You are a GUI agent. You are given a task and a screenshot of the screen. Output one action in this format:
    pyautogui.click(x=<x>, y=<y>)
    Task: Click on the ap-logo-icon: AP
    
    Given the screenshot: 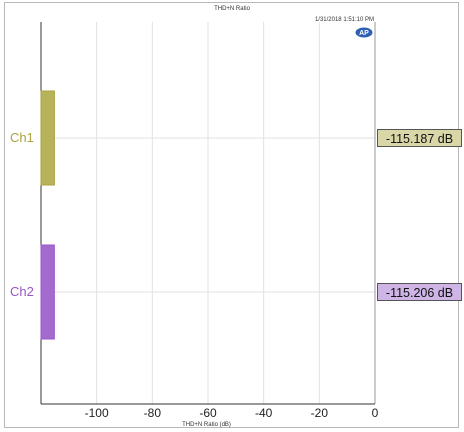 What is the action you would take?
    pyautogui.click(x=364, y=32)
    